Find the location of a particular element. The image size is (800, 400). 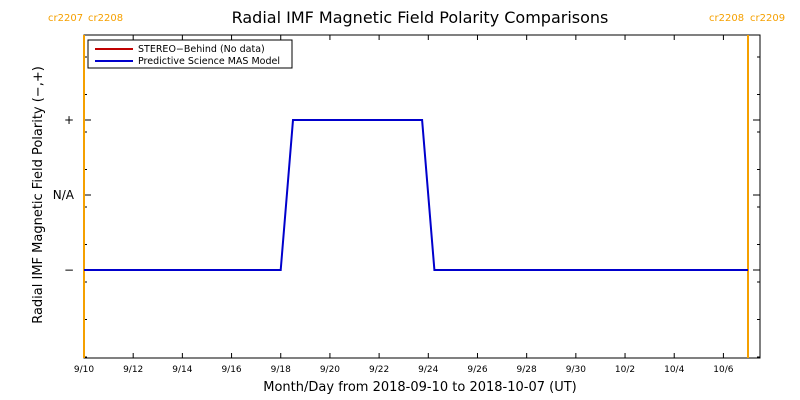

x-tick-label: 9/30 is located at coordinates (576, 370).